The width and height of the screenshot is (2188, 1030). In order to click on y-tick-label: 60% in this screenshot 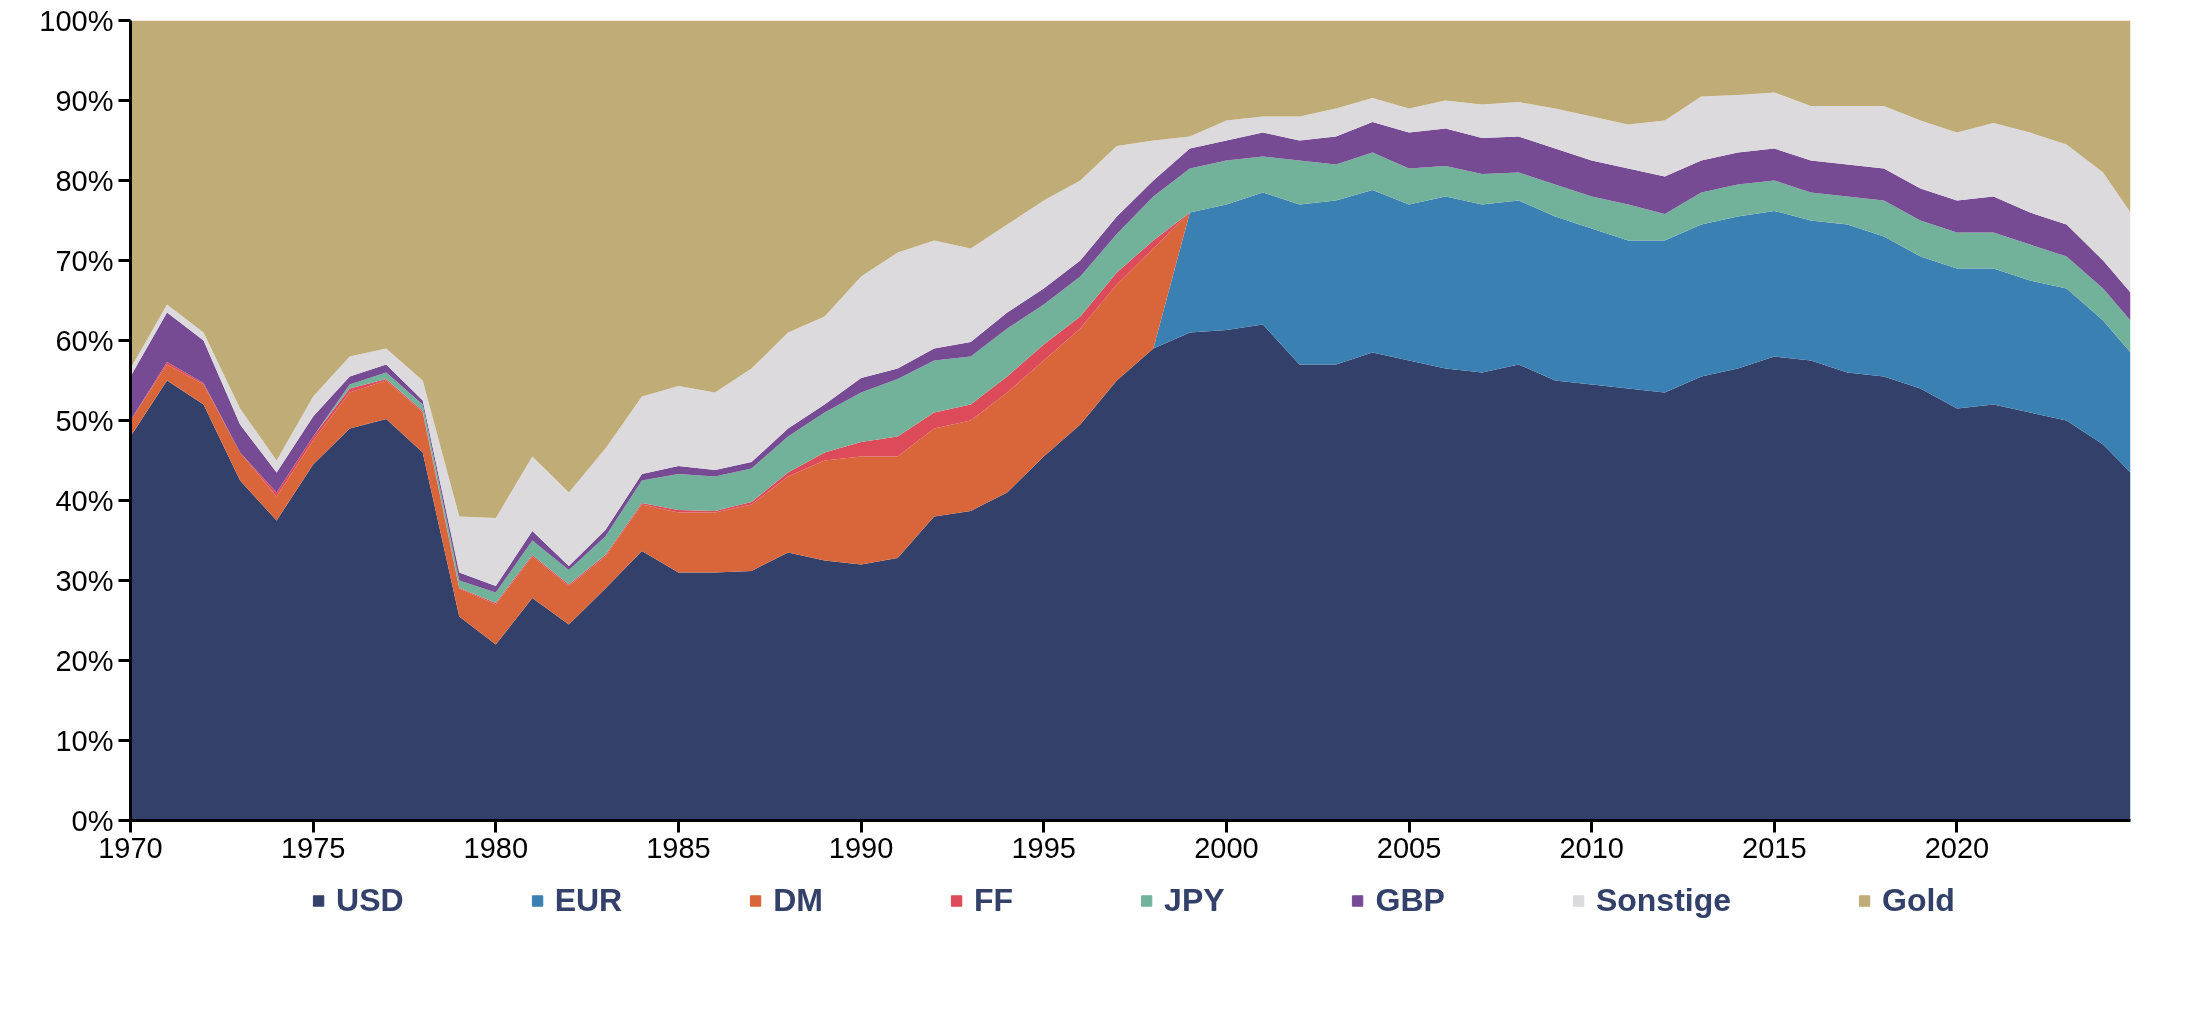, I will do `click(84, 340)`.